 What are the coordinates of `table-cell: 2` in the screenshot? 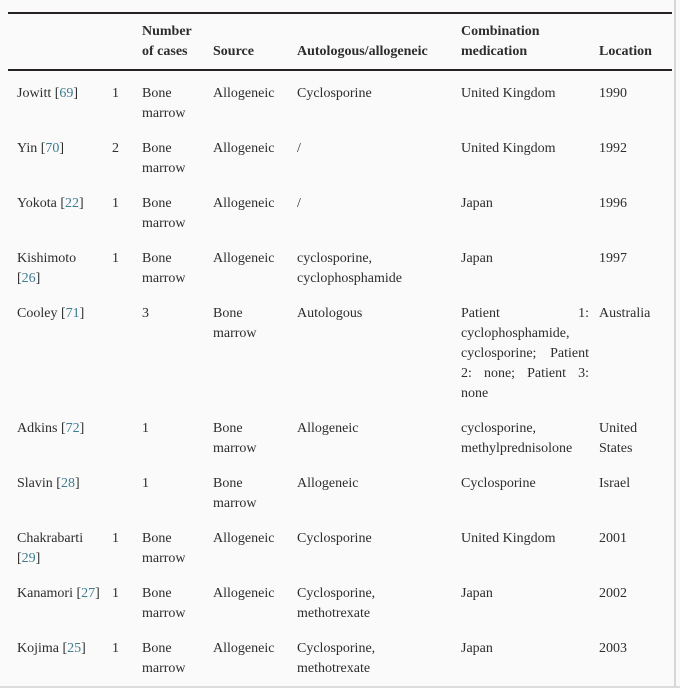 It's located at (115, 148).